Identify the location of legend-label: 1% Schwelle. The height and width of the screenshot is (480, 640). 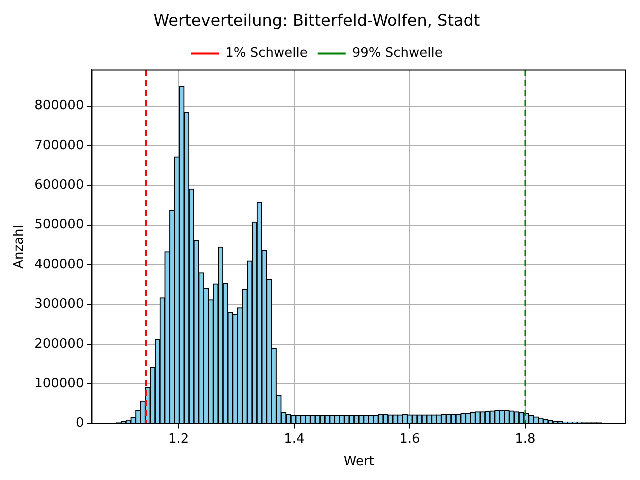
(267, 54).